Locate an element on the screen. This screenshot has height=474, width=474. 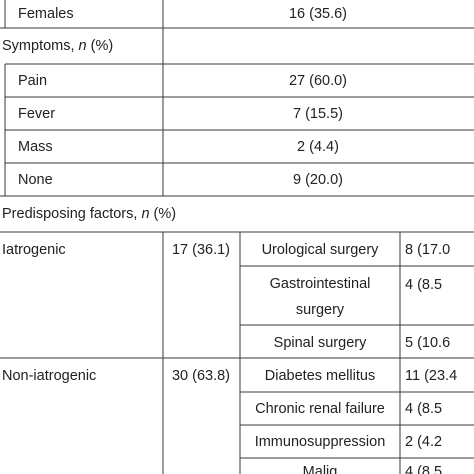
section-heading: Predisposing factors, n (%) is located at coordinates (89, 214).